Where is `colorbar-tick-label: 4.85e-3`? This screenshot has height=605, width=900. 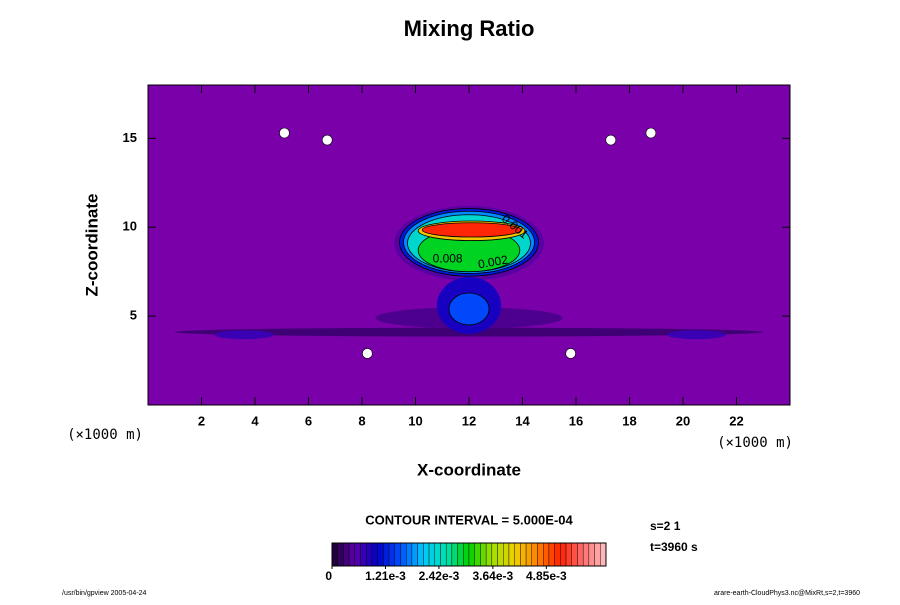 colorbar-tick-label: 4.85e-3 is located at coordinates (546, 576).